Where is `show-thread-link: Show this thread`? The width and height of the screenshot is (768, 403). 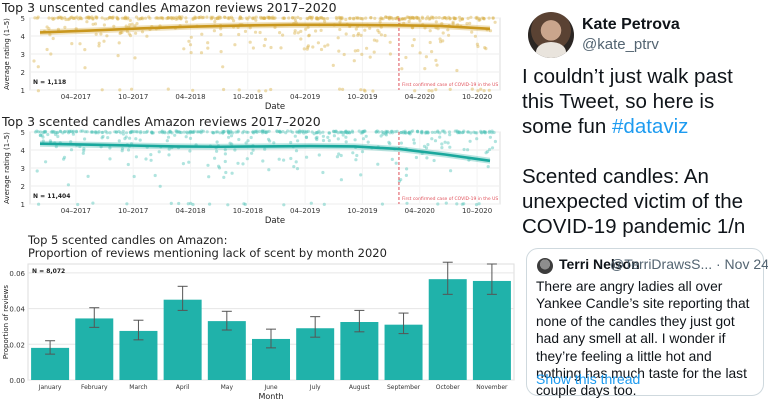 show-thread-link: Show this thread is located at coordinates (588, 379).